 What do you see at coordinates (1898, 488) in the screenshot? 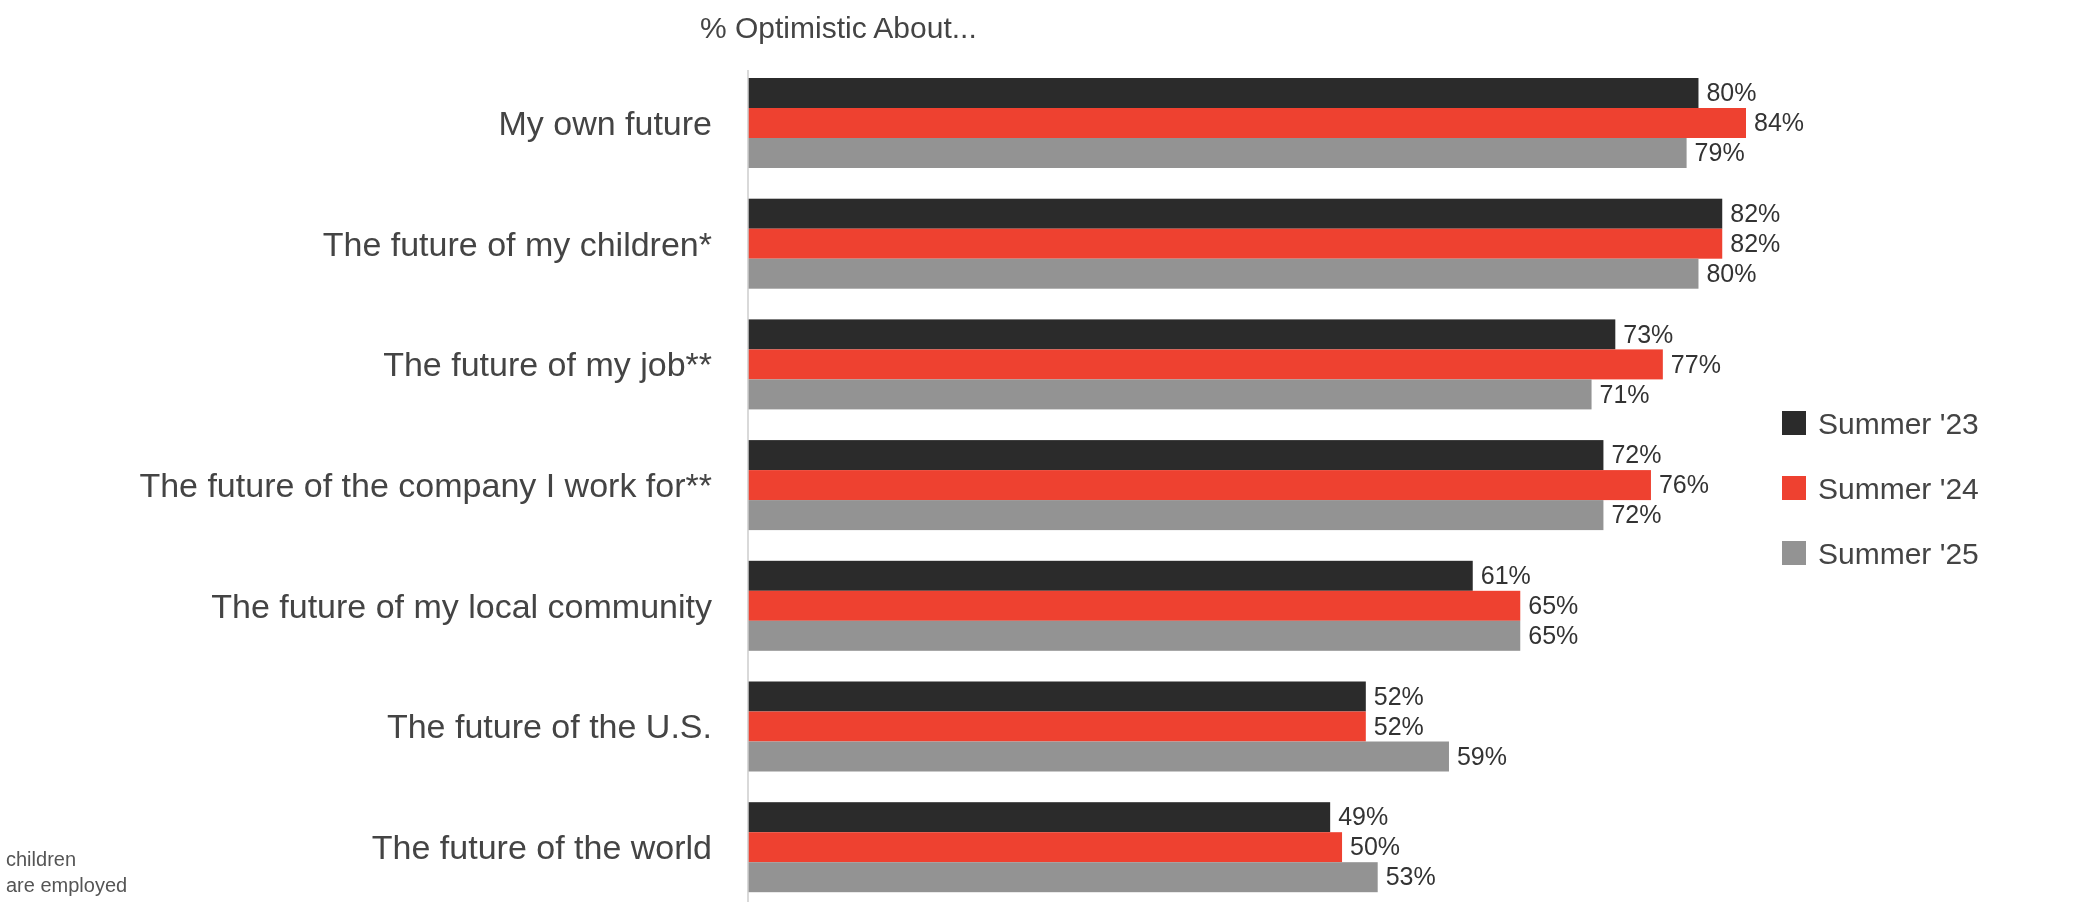
I see `legend-label: Summer '24` at bounding box center [1898, 488].